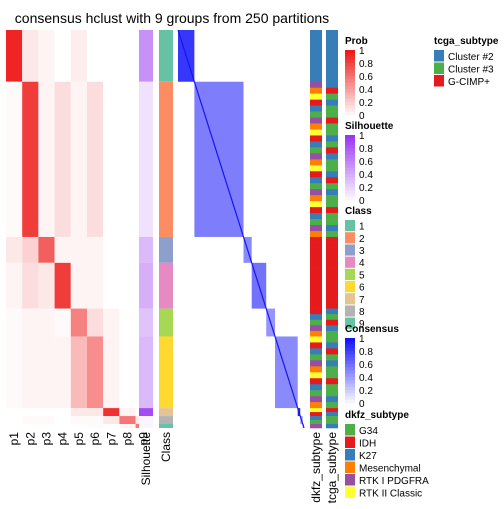 This screenshot has height=509, width=504. Describe the element at coordinates (146, 285) in the screenshot. I see `silhouette-cell` at that location.